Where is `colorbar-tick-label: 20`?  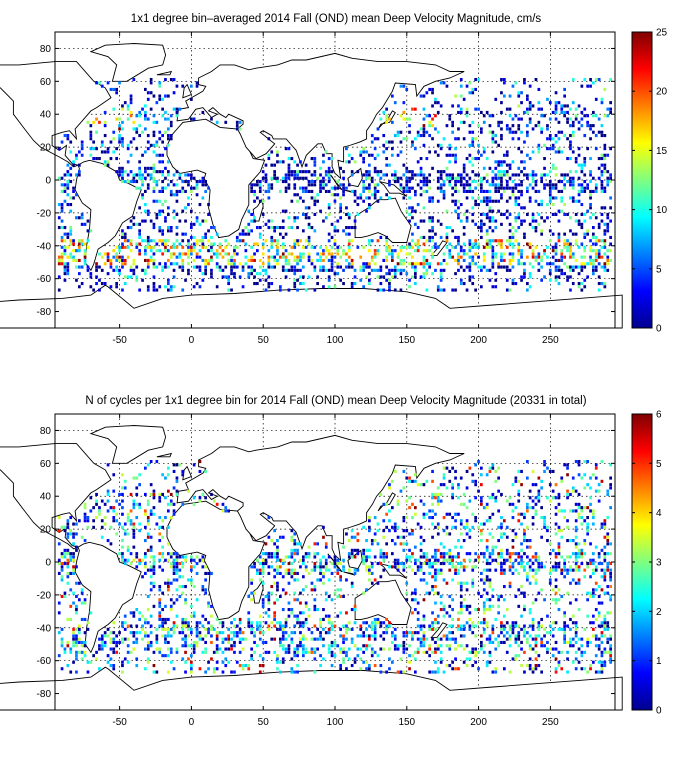
colorbar-tick-label: 20 is located at coordinates (662, 92).